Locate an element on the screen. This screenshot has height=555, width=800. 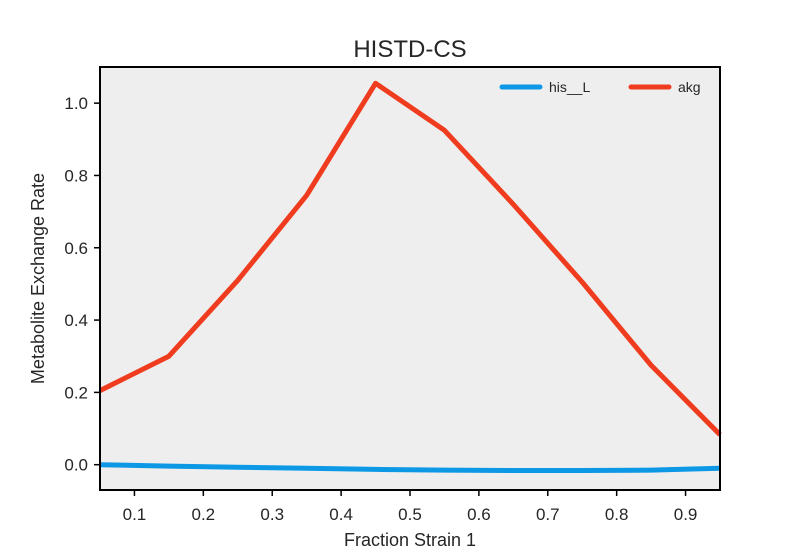
legend: his__L akg is located at coordinates (600, 87).